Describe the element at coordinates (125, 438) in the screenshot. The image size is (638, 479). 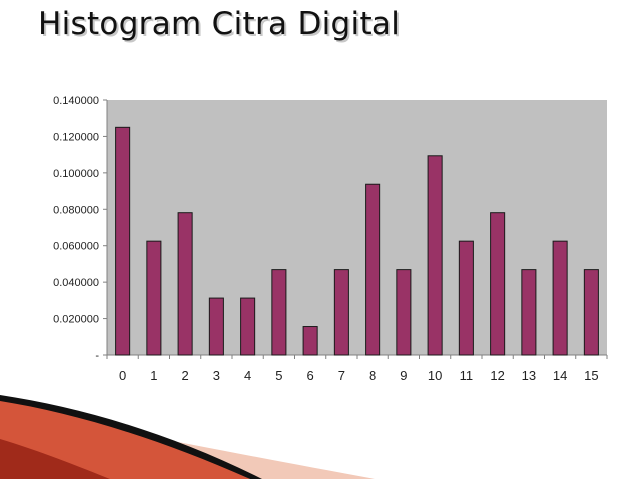
I see `swoosh-red-band` at that location.